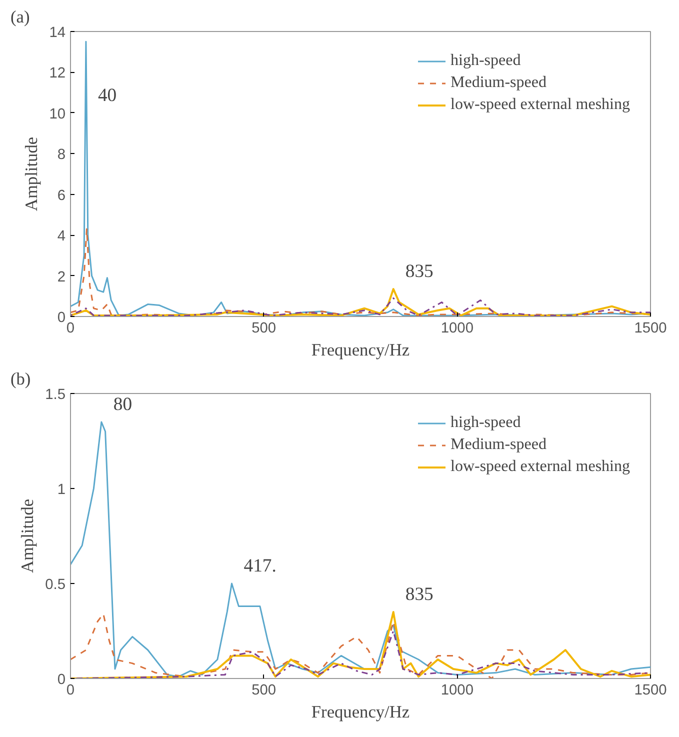  I want to click on y-tick-label: 6, so click(61, 196).